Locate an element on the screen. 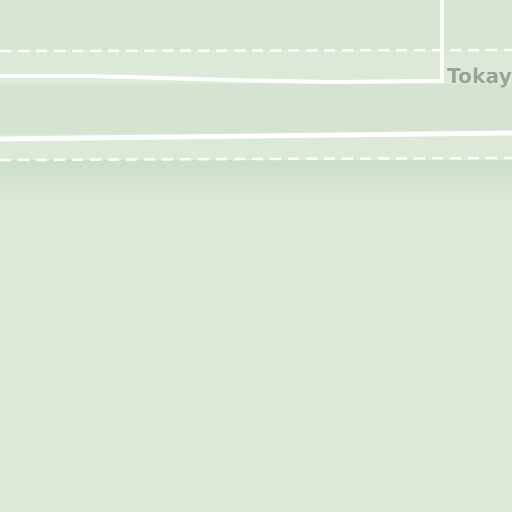 The width and height of the screenshot is (512, 512). terrain-band-middle is located at coordinates (256, 109).